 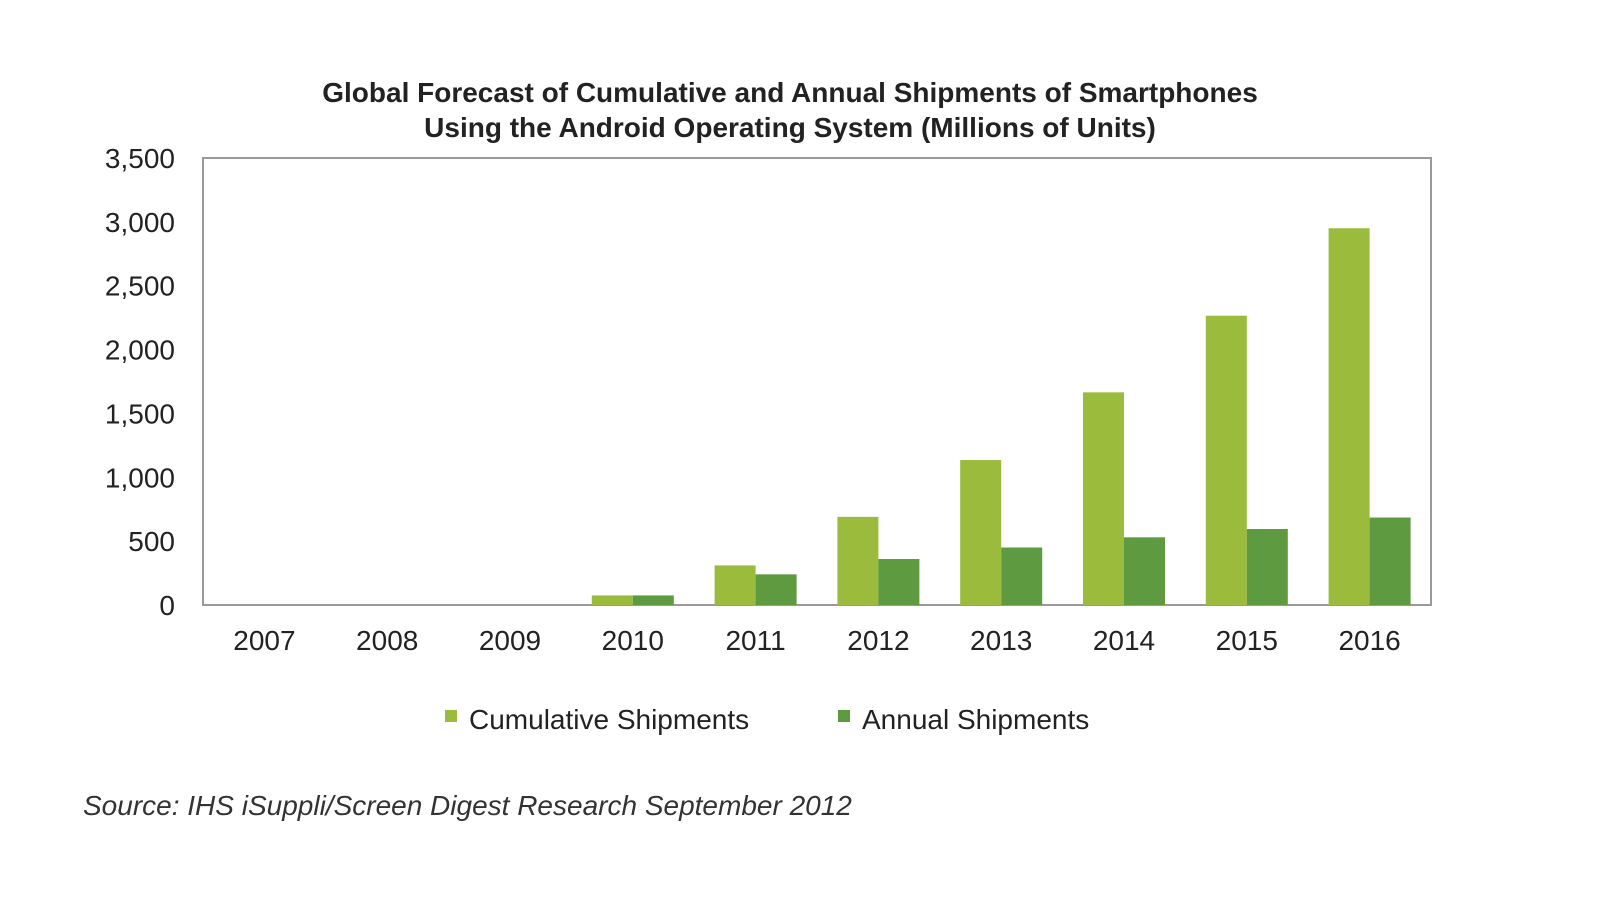 What do you see at coordinates (1369, 640) in the screenshot?
I see `x-tick-label: 2016` at bounding box center [1369, 640].